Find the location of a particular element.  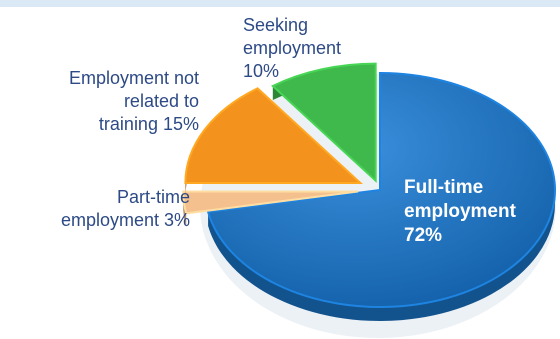

slice-not-related is located at coordinates (273, 136).